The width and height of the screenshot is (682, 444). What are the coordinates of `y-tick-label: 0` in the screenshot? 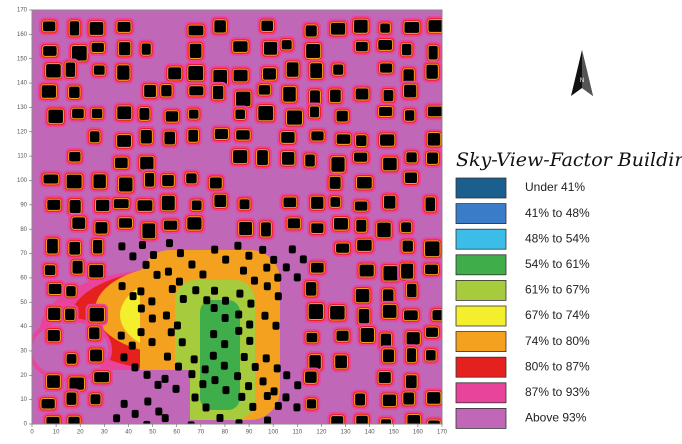 It's located at (26, 425).